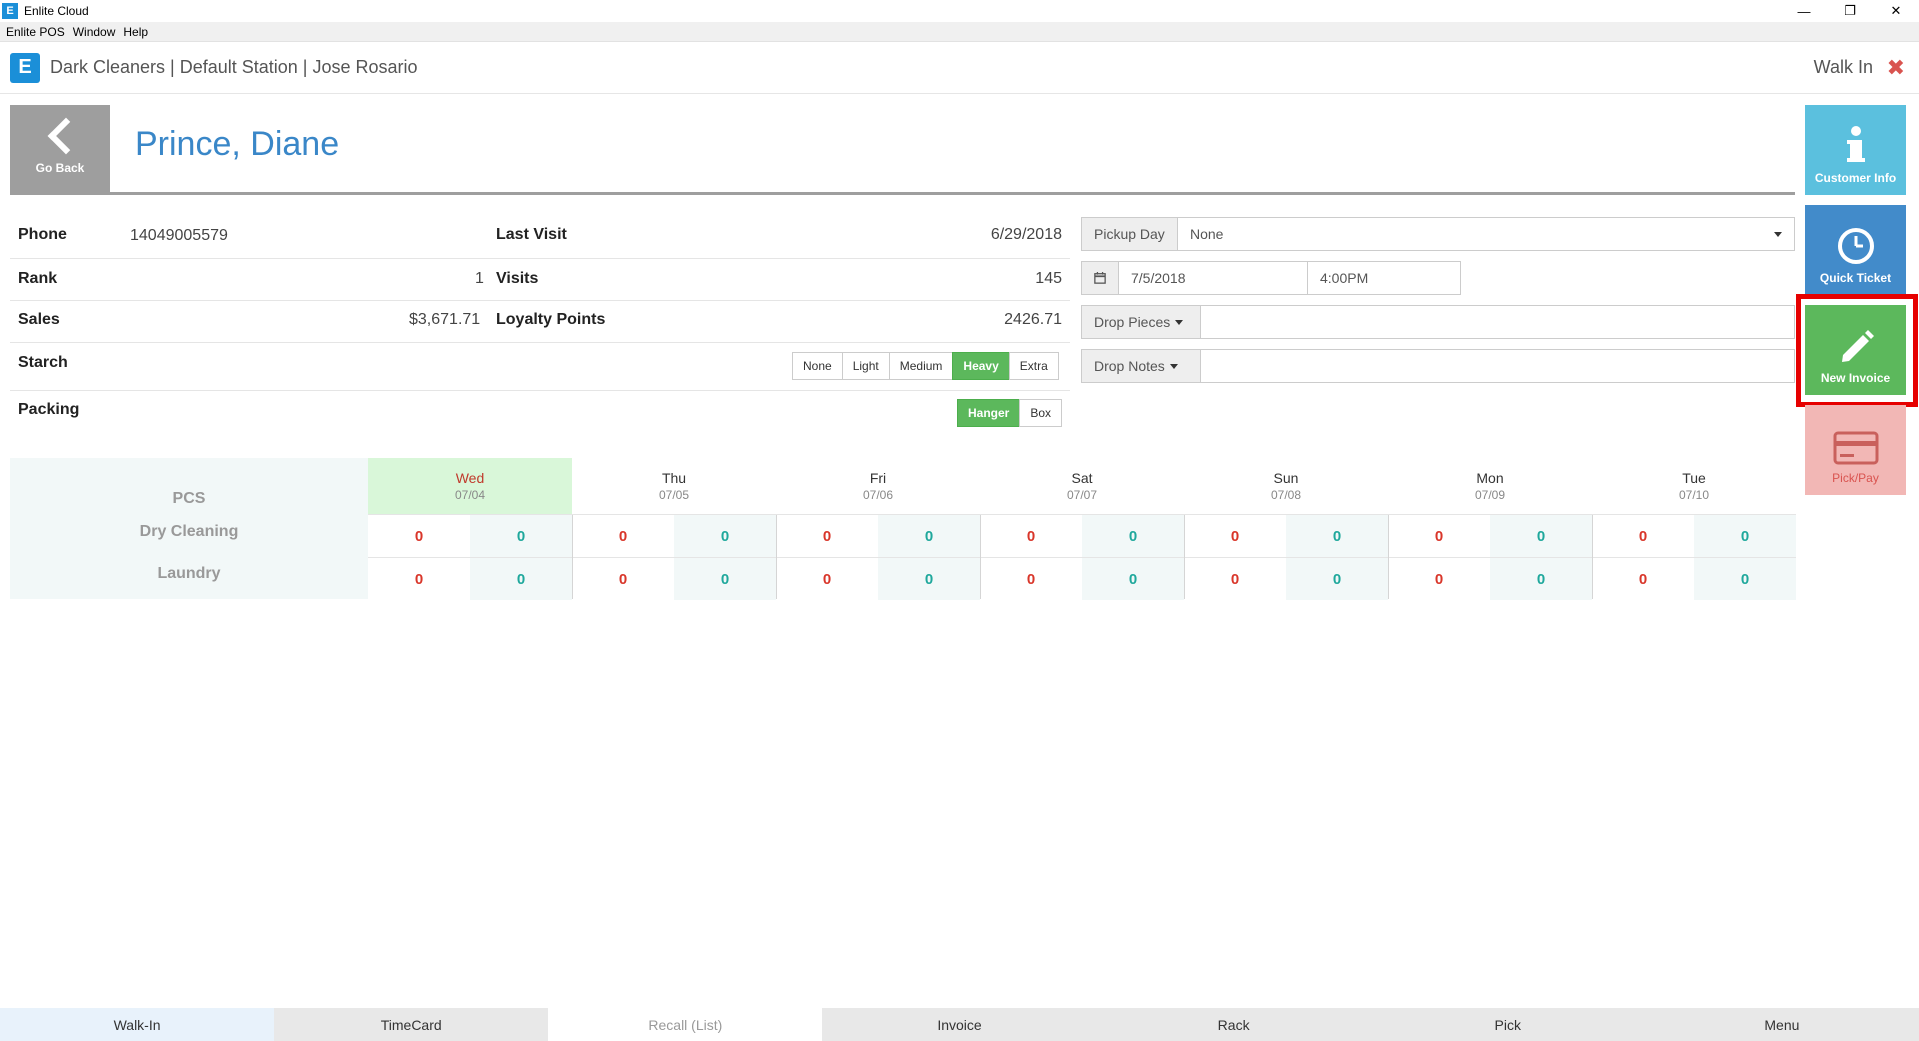 The height and width of the screenshot is (1041, 1919). Describe the element at coordinates (921, 366) in the screenshot. I see `starch-medium-button: Medium` at that location.